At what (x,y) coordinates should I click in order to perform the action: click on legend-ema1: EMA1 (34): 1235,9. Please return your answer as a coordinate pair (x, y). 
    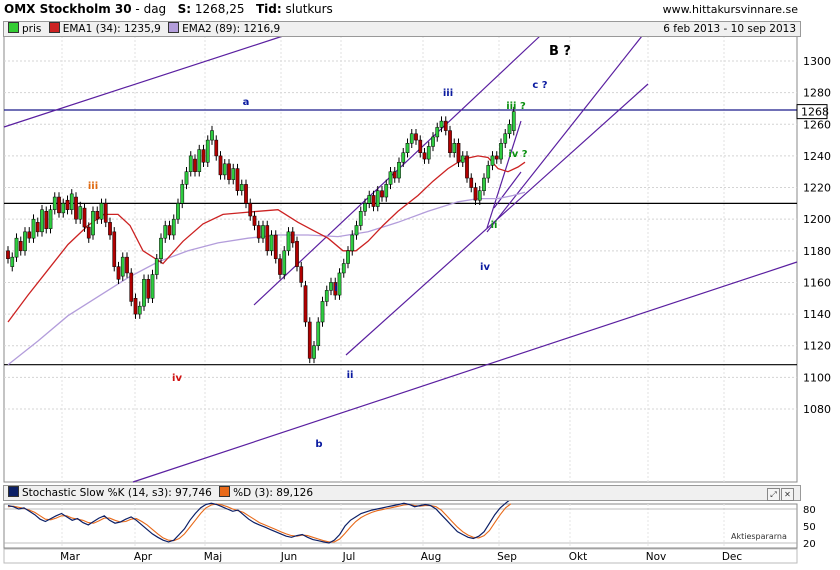
    Looking at the image, I should click on (111, 29).